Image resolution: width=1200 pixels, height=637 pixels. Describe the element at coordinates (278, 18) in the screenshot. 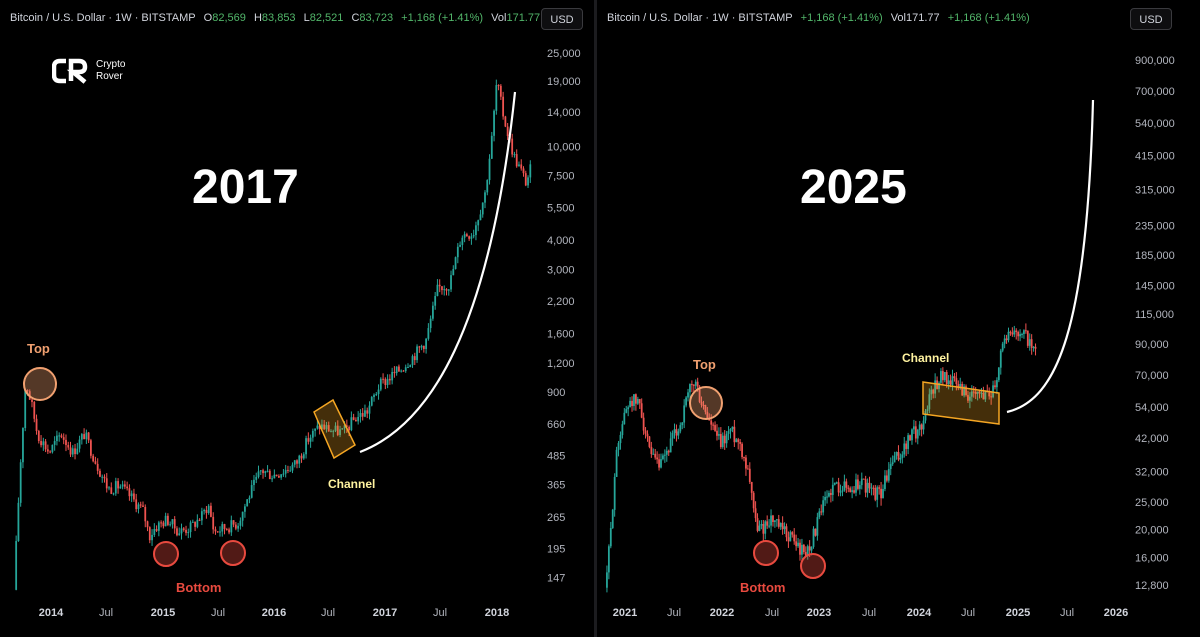

I see `high-value: 83,853` at that location.